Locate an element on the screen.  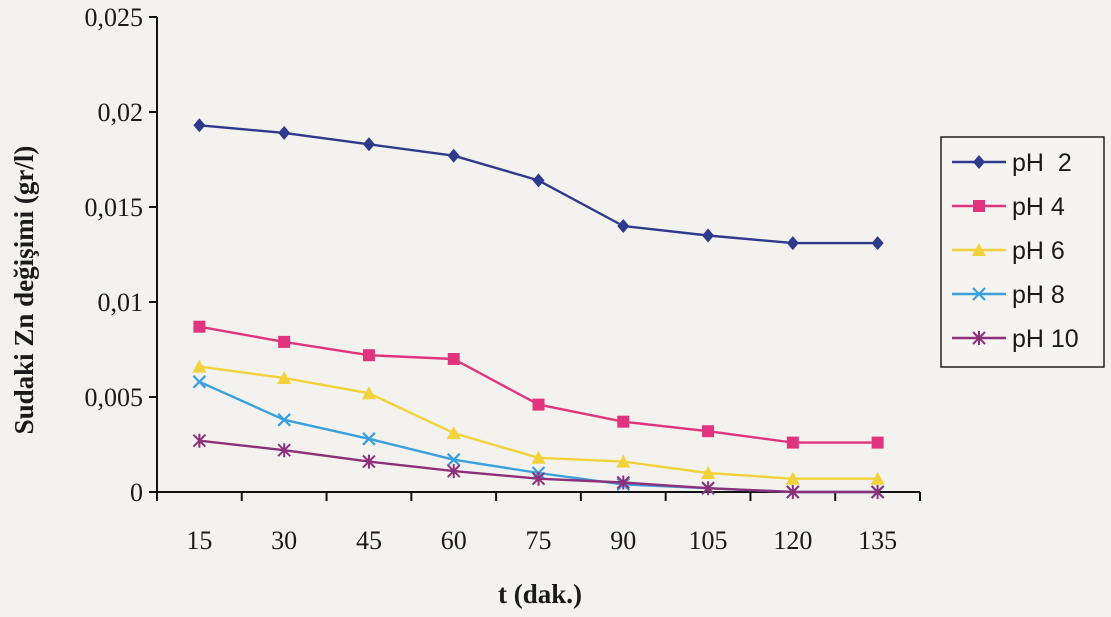
y-tick-label: 0,02 is located at coordinates (121, 112).